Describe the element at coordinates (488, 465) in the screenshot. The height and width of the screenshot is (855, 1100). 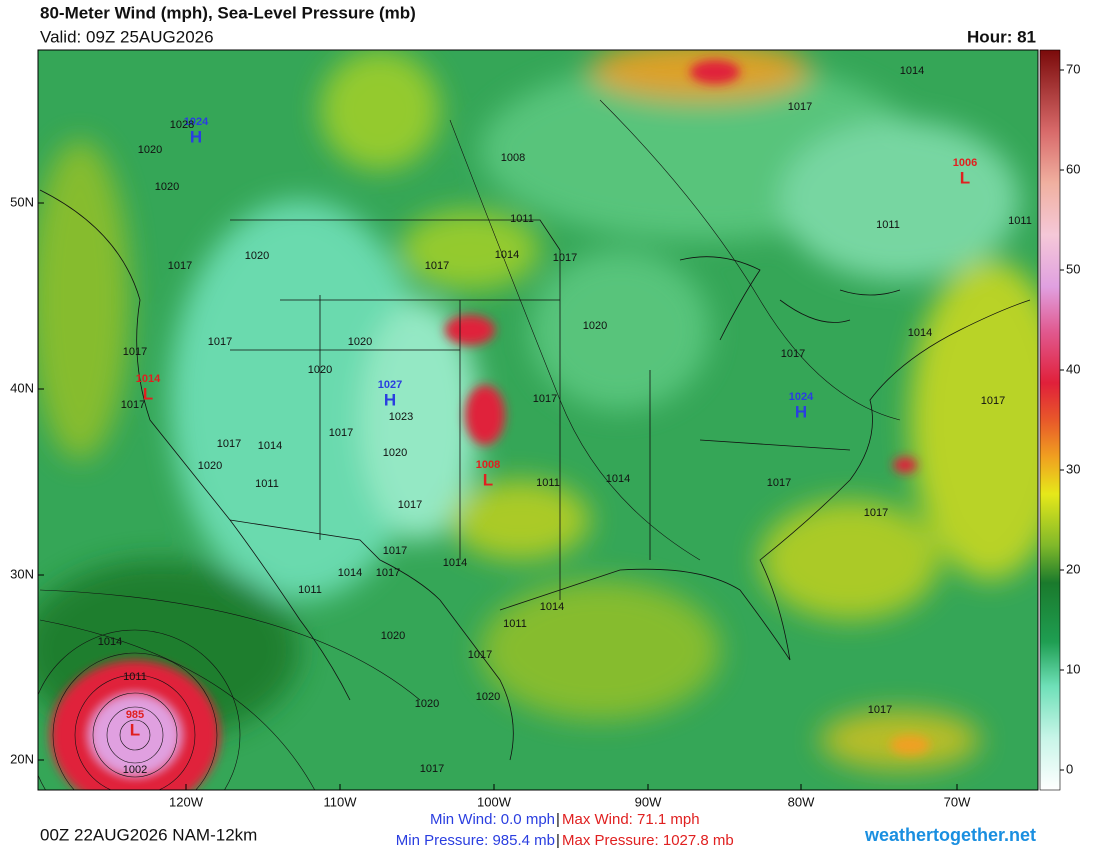
I see `pressure-value: 1008` at that location.